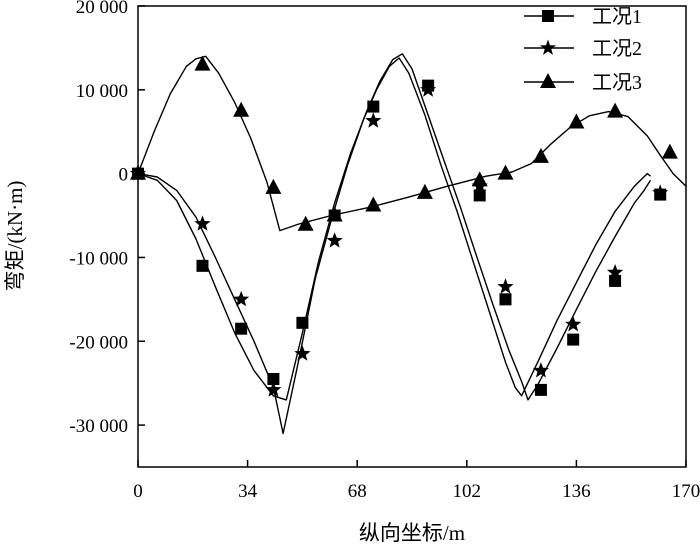 The image size is (700, 553). I want to click on y-tick-label: -20 000, so click(98, 342).